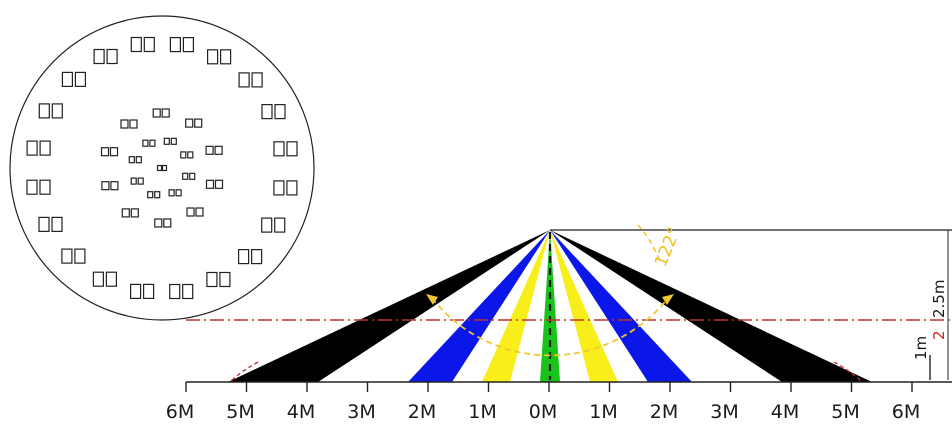 Image resolution: width=952 pixels, height=432 pixels. Describe the element at coordinates (711, 306) in the screenshot. I see `beam-outer-right` at that location.